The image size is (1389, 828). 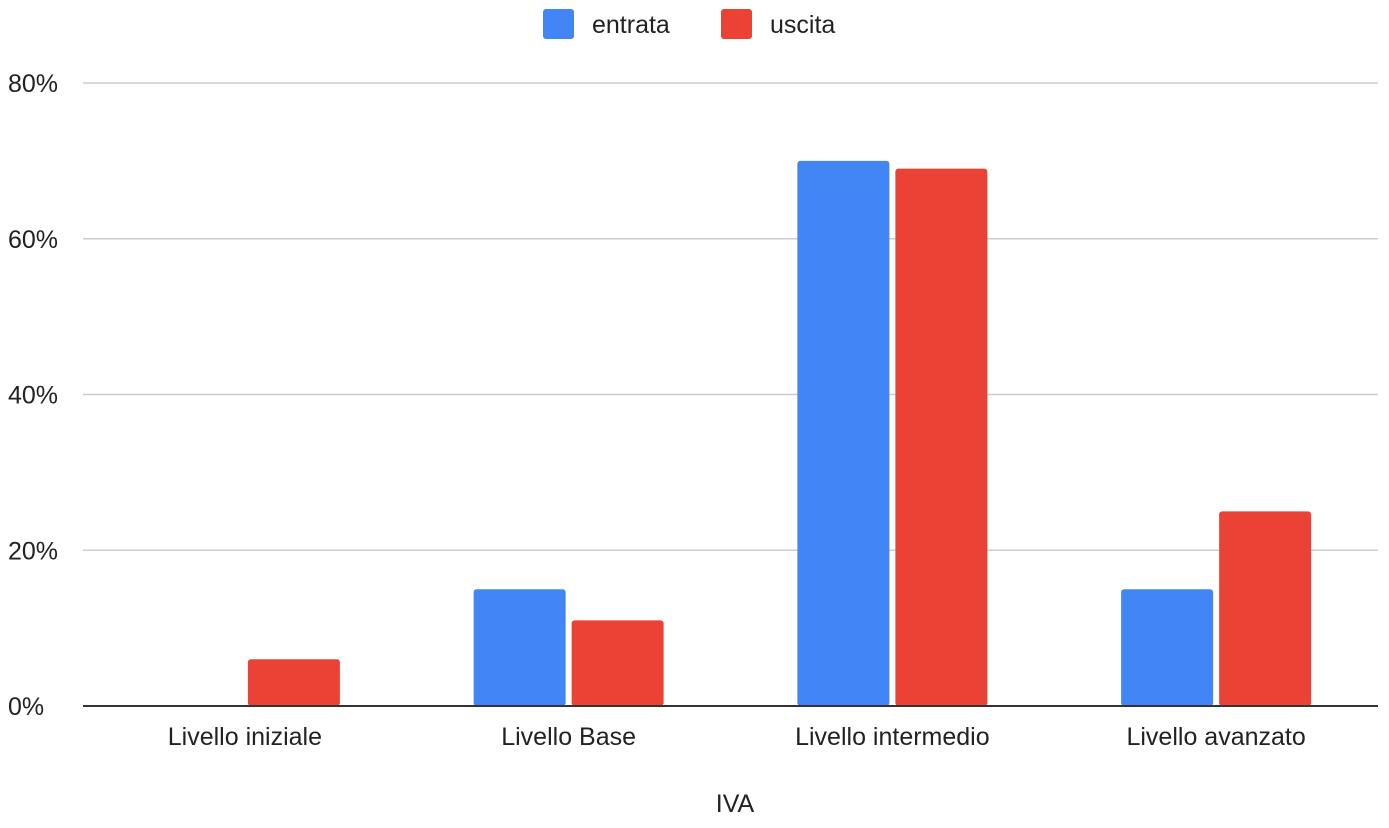 I want to click on y-tick-label: 20%, so click(x=33, y=551).